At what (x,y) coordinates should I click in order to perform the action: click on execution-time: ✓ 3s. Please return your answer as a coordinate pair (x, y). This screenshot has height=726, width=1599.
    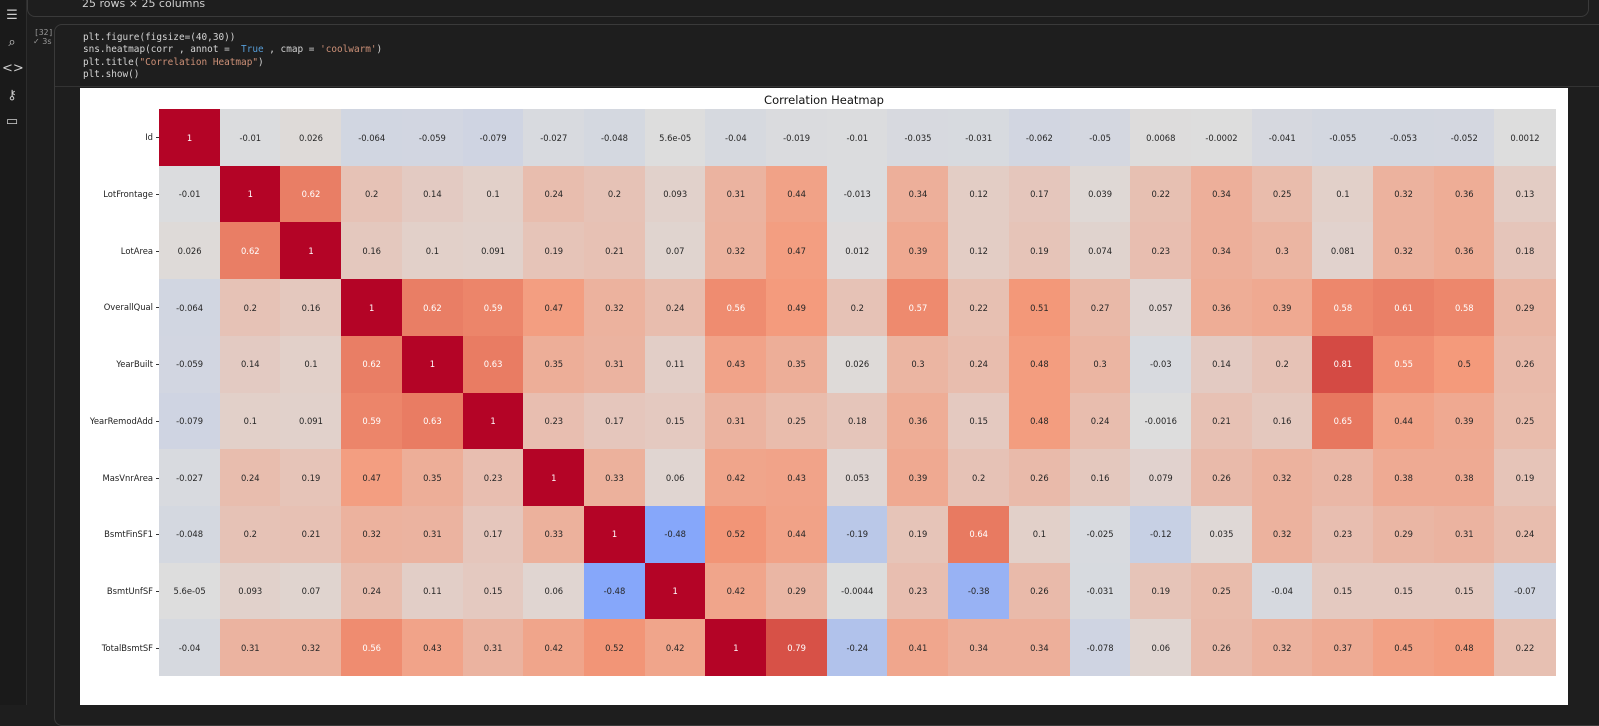
    Looking at the image, I should click on (42, 41).